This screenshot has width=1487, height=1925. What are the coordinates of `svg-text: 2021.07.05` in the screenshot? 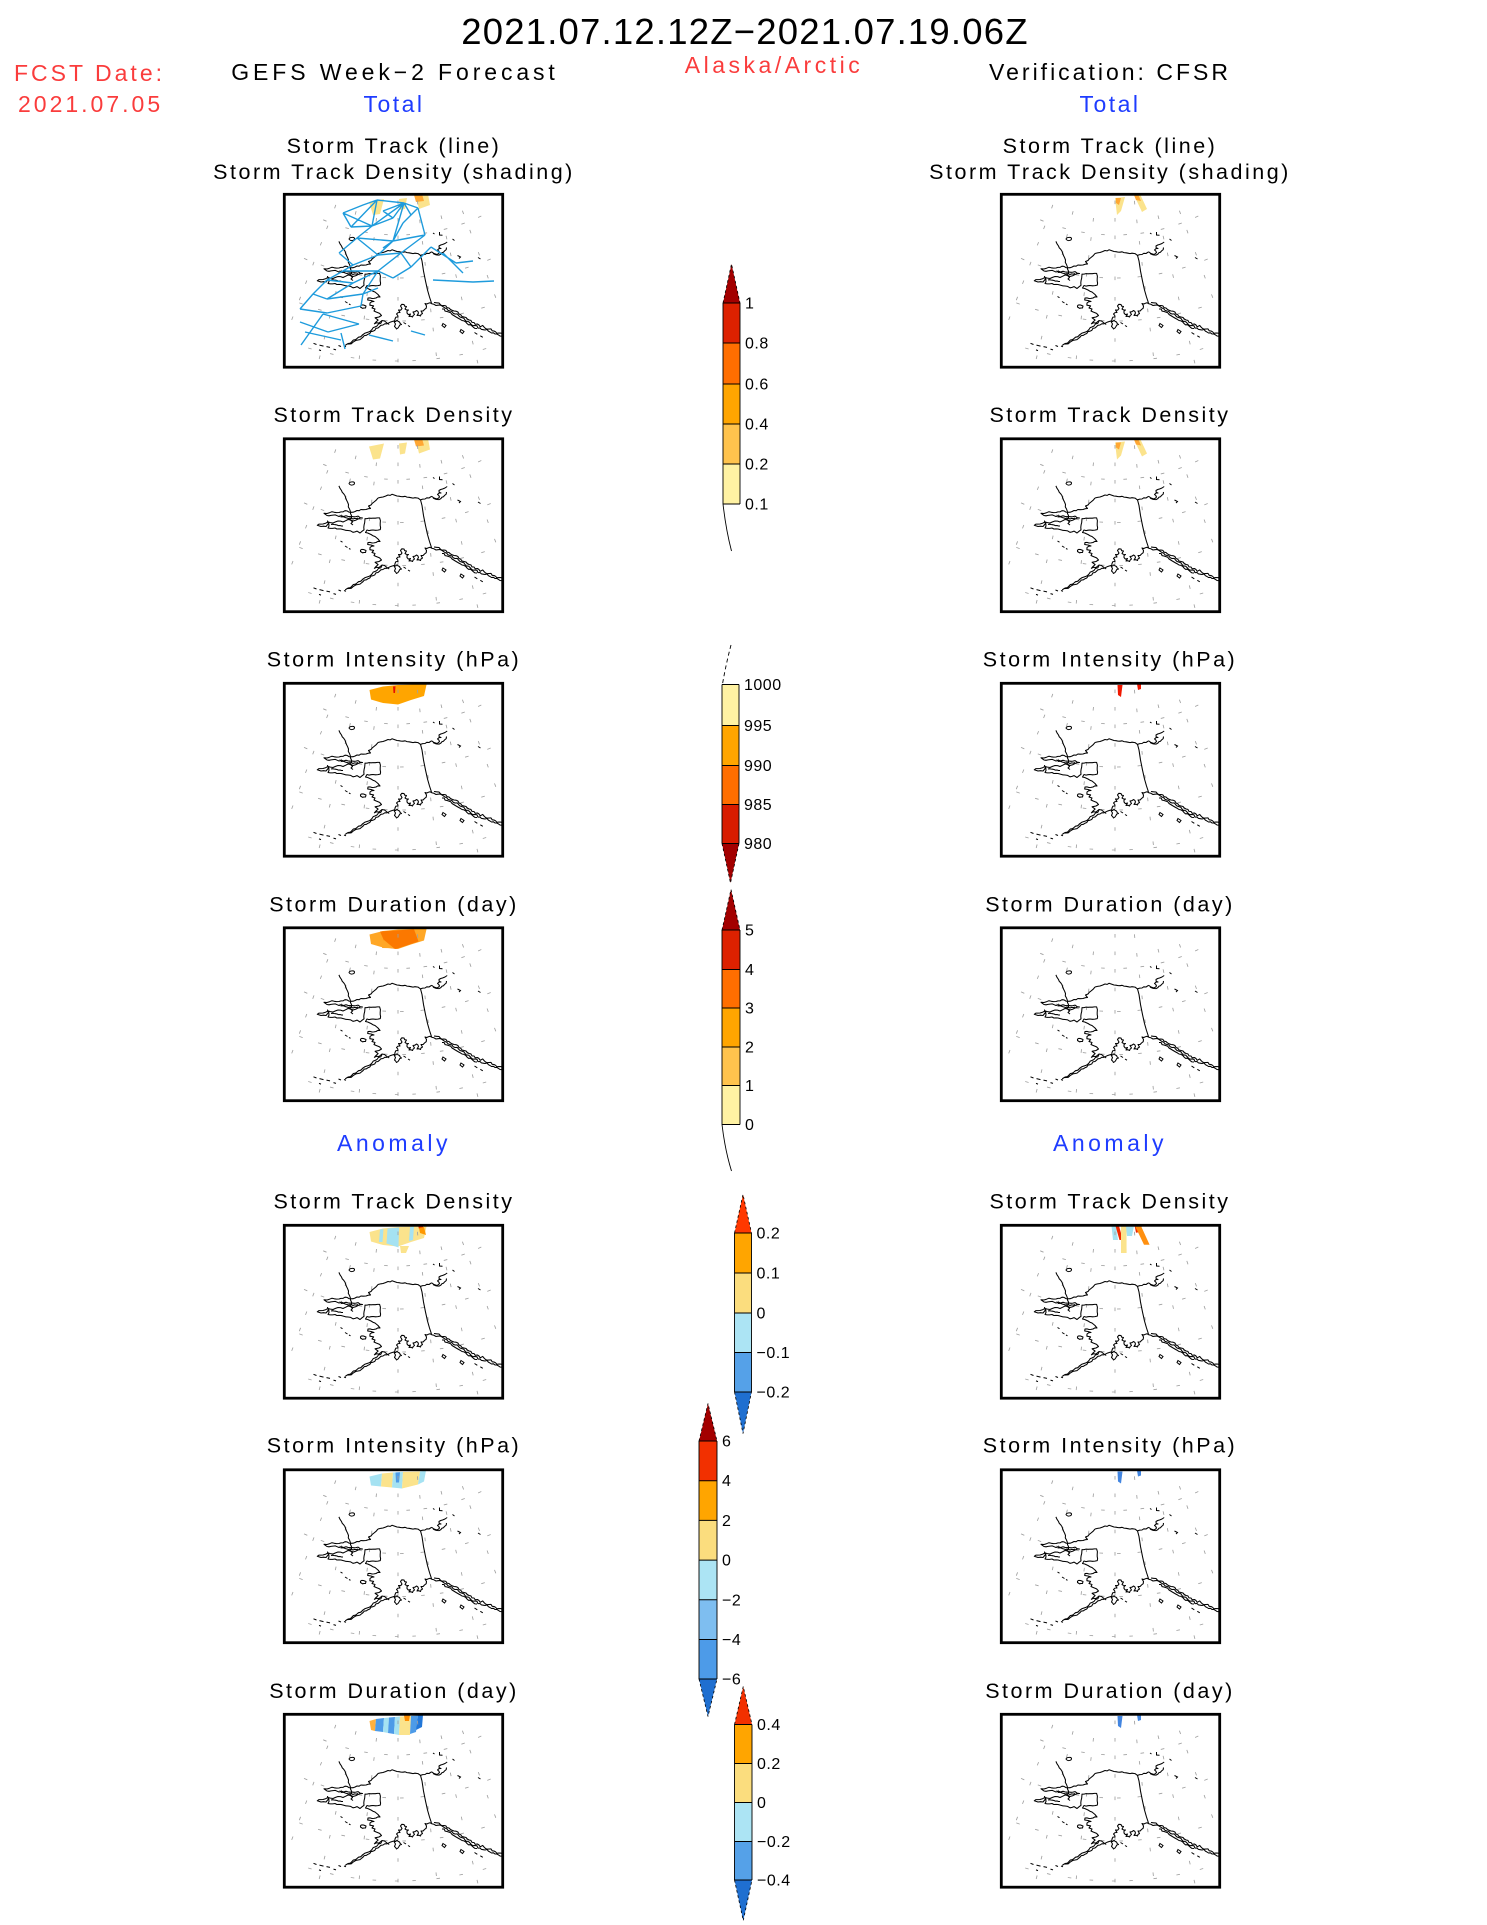 It's located at (90, 104).